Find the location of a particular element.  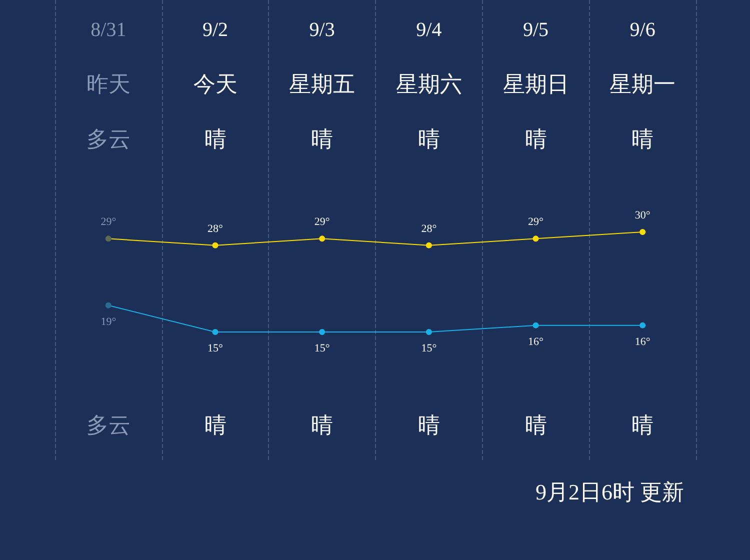

text: 星期日 is located at coordinates (535, 84).